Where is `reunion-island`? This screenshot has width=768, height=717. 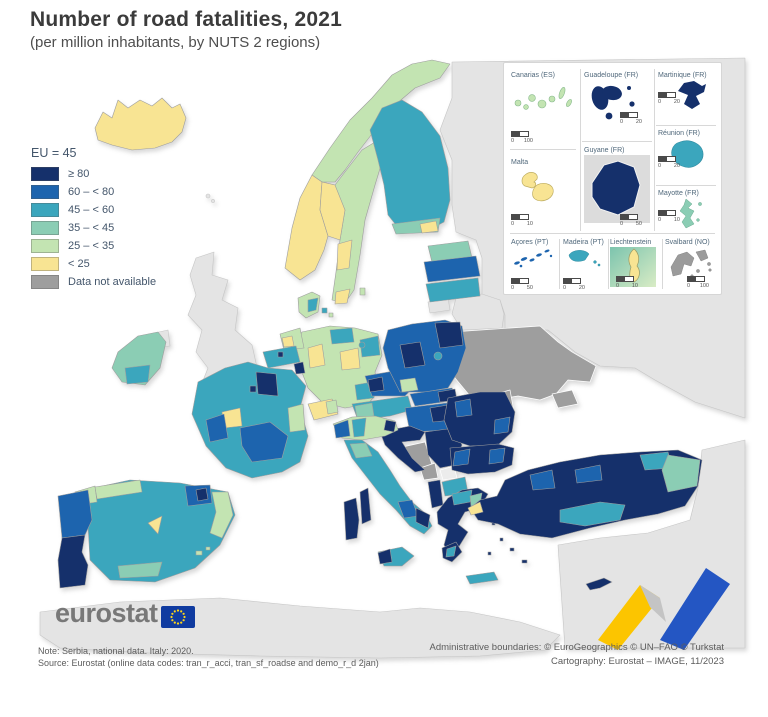 reunion-island is located at coordinates (687, 154).